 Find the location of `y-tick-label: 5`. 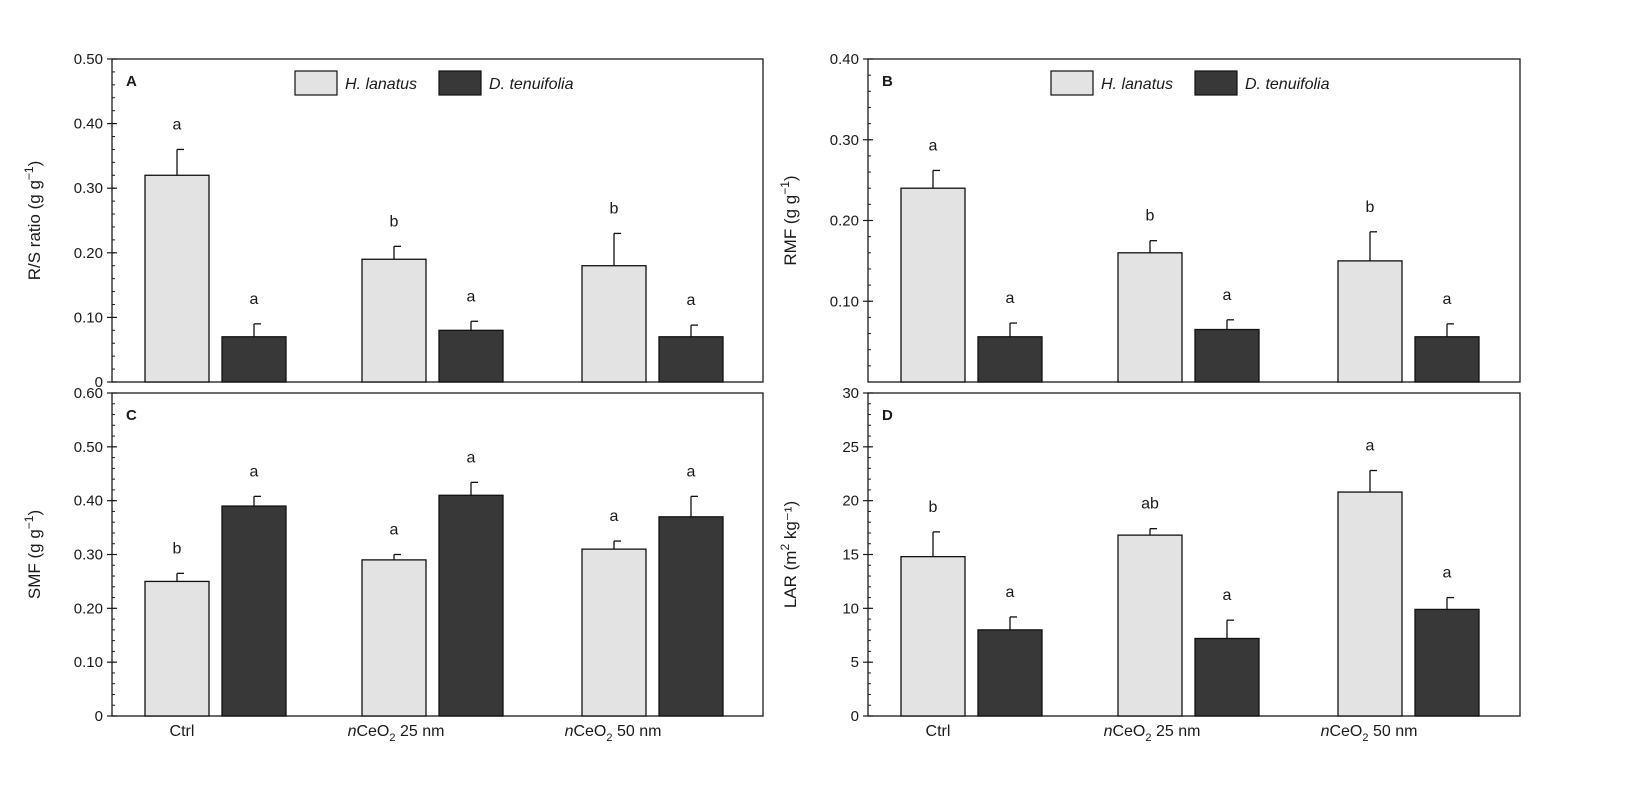

y-tick-label: 5 is located at coordinates (855, 662).